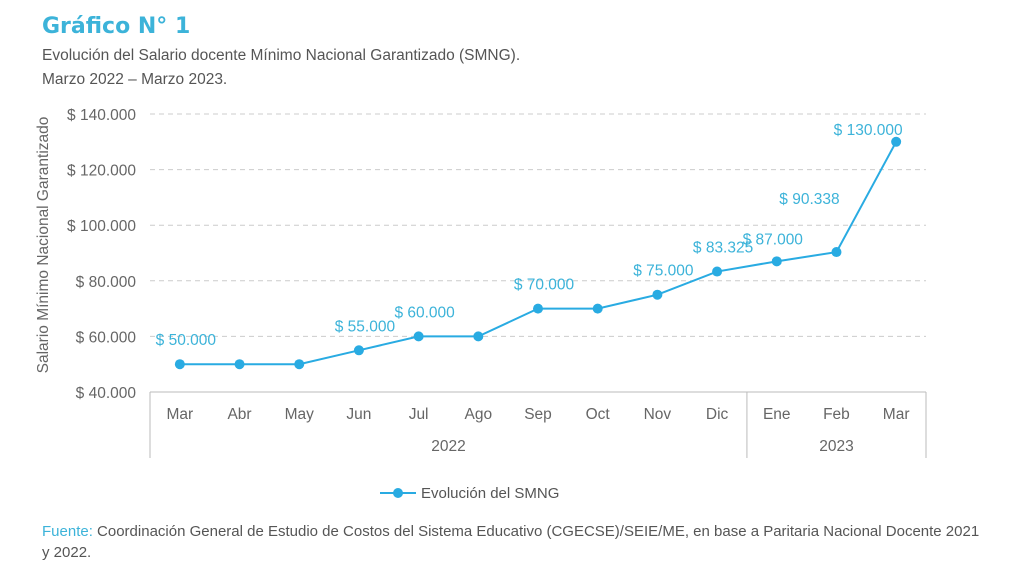  I want to click on x-tick-label: Ene, so click(777, 414).